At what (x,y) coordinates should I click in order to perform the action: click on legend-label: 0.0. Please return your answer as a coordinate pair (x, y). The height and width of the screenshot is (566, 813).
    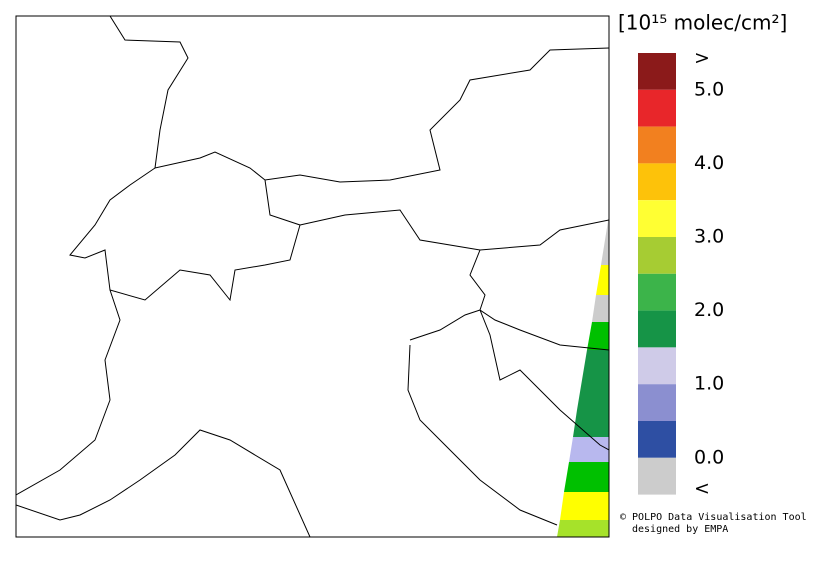
    Looking at the image, I should click on (709, 457).